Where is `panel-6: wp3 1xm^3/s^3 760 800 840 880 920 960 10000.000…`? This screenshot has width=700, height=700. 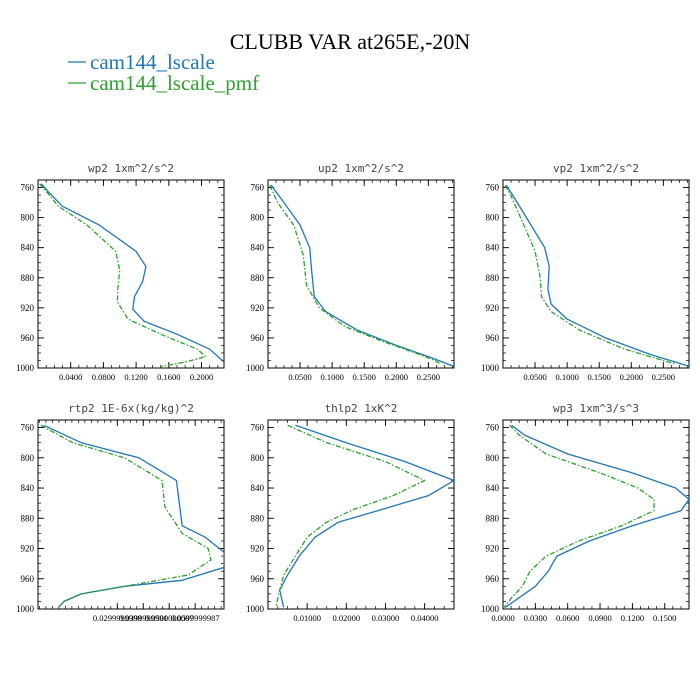
panel-6: wp3 1xm^3/s^3 760 800 840 880 920 960 10000.000… is located at coordinates (585, 512).